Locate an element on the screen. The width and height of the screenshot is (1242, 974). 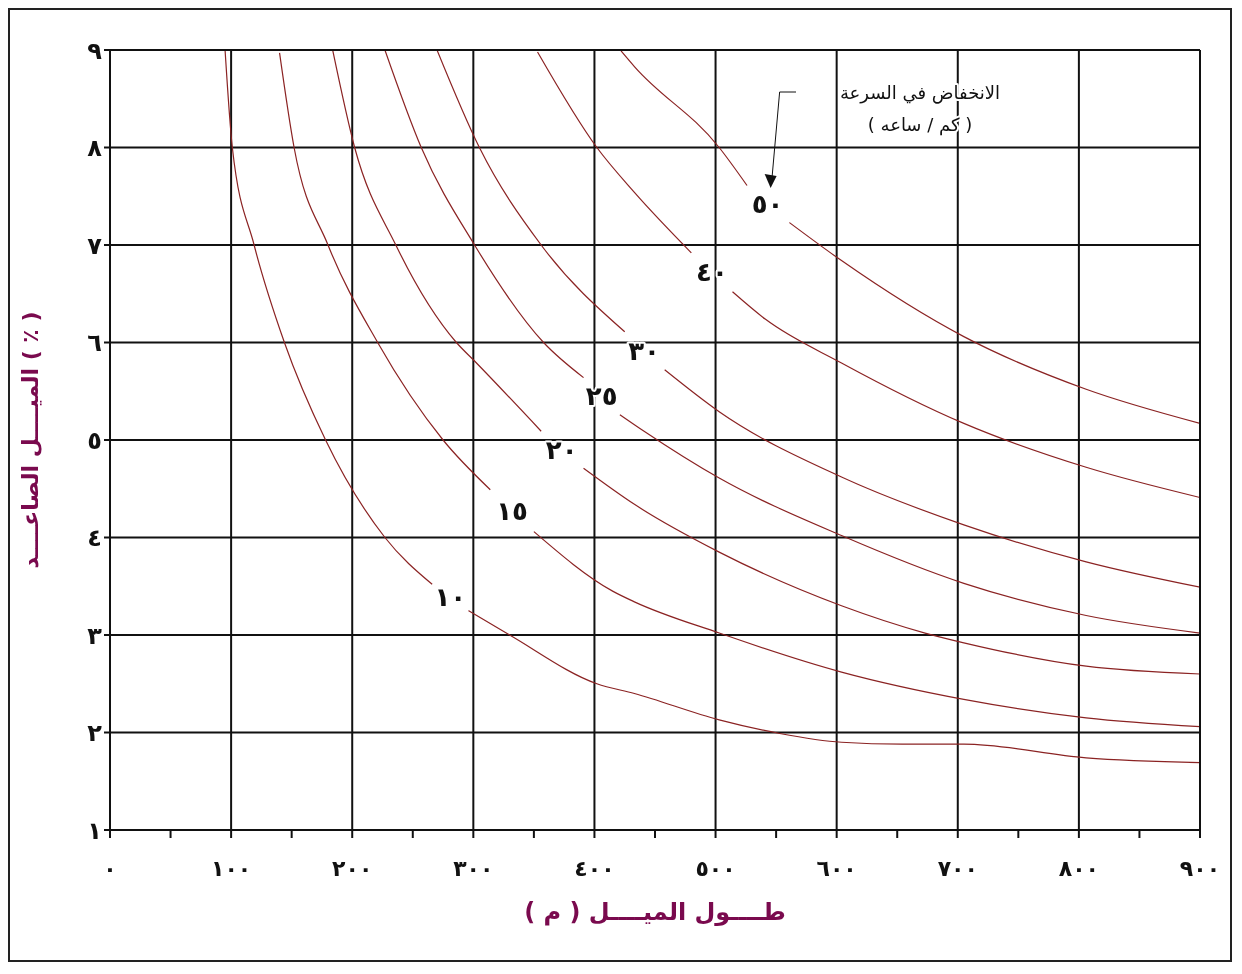
y-tick-label: ٥ is located at coordinates (94, 440).